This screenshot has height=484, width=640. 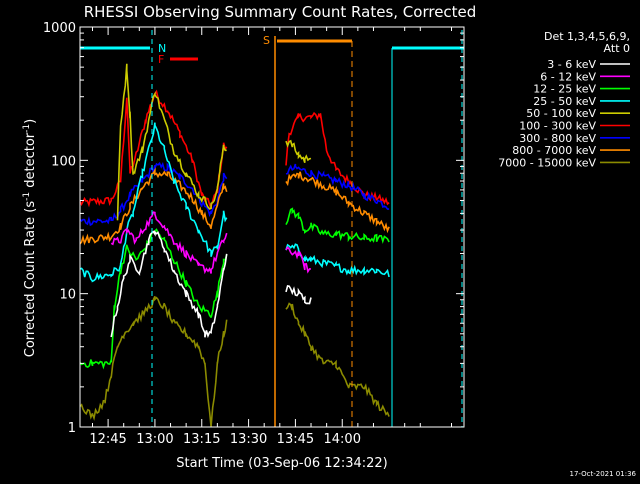 I want to click on legend-label: 50 - 100 keV, so click(x=561, y=113).